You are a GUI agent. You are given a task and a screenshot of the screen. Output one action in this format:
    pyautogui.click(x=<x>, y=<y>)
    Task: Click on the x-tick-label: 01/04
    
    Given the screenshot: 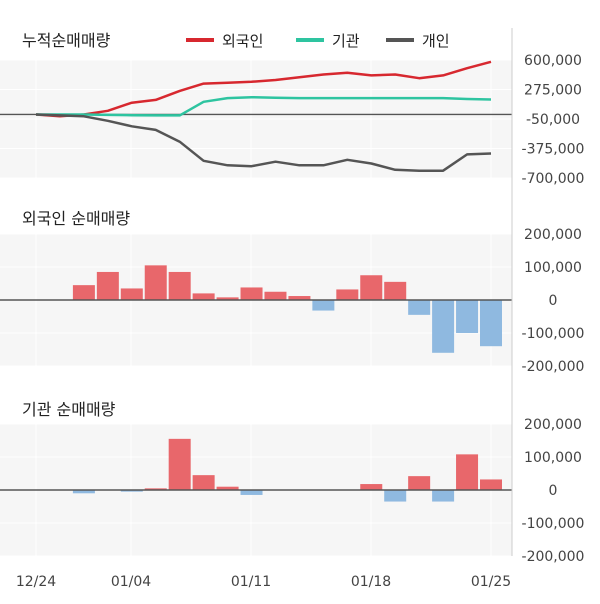 What is the action you would take?
    pyautogui.click(x=131, y=582)
    